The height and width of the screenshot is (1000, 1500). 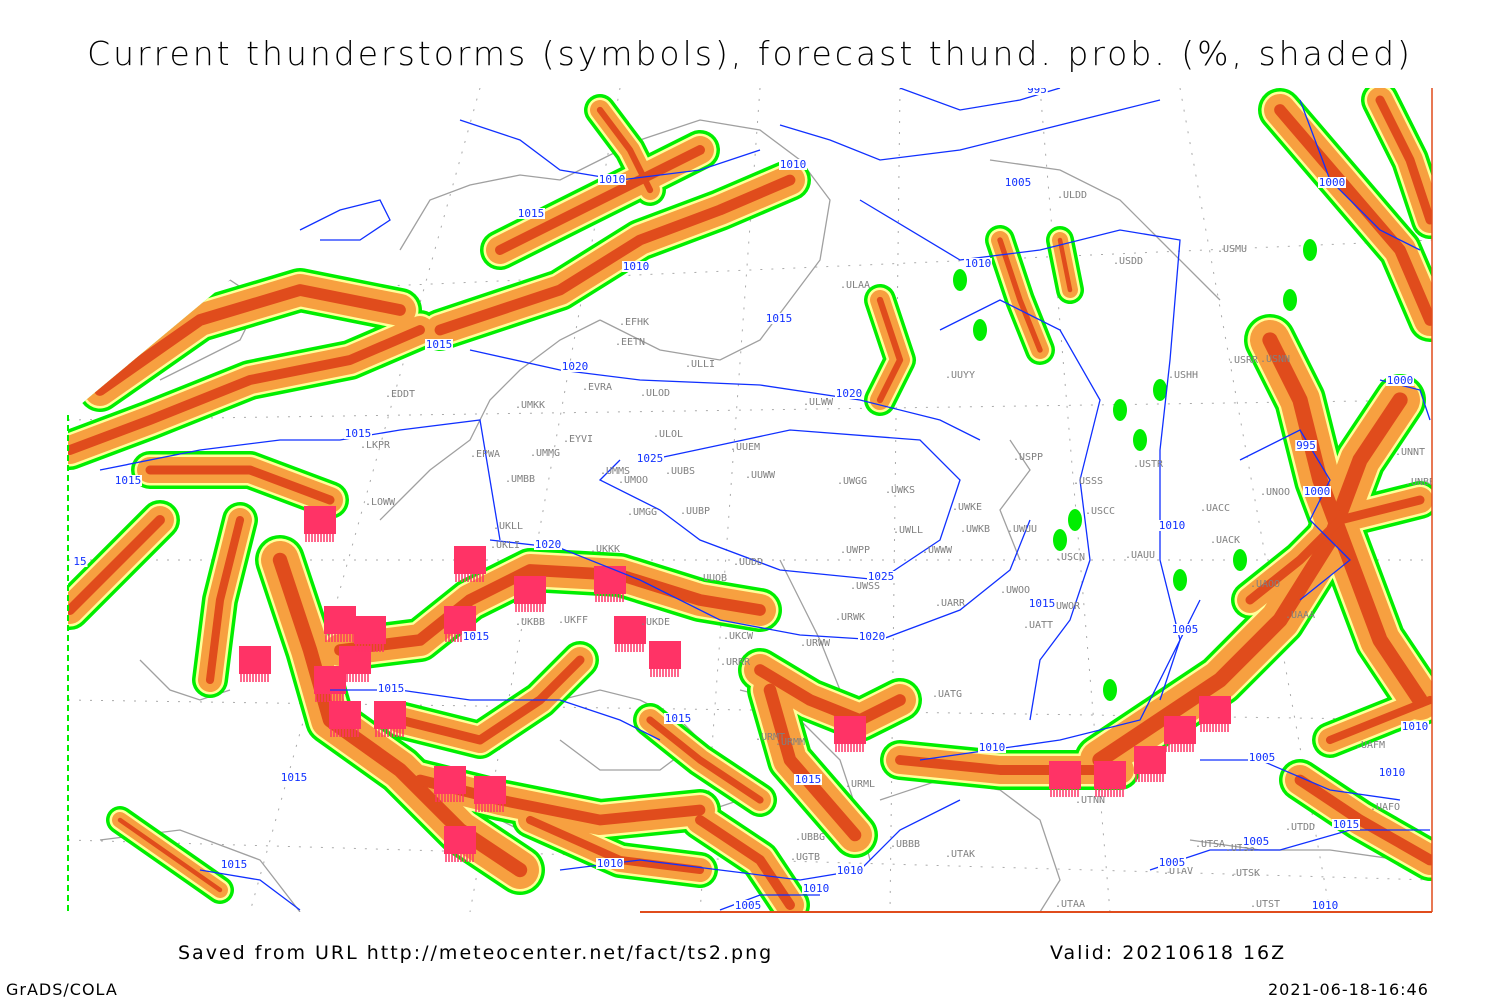 What do you see at coordinates (735, 662) in the screenshot?
I see `station-label: .URRR` at bounding box center [735, 662].